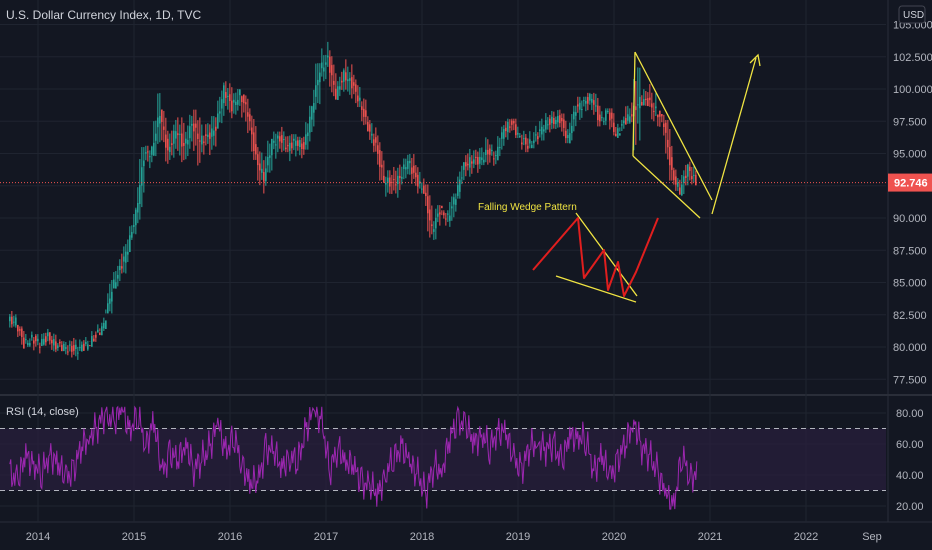 The image size is (932, 550). What do you see at coordinates (595, 257) in the screenshot?
I see `illustration-price-path` at bounding box center [595, 257].